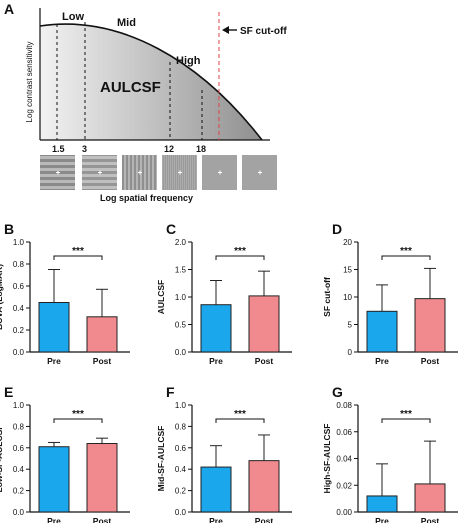 This screenshot has height=523, width=474. What do you see at coordinates (181, 242) in the screenshot?
I see `y-tick-label: 2.0` at bounding box center [181, 242].